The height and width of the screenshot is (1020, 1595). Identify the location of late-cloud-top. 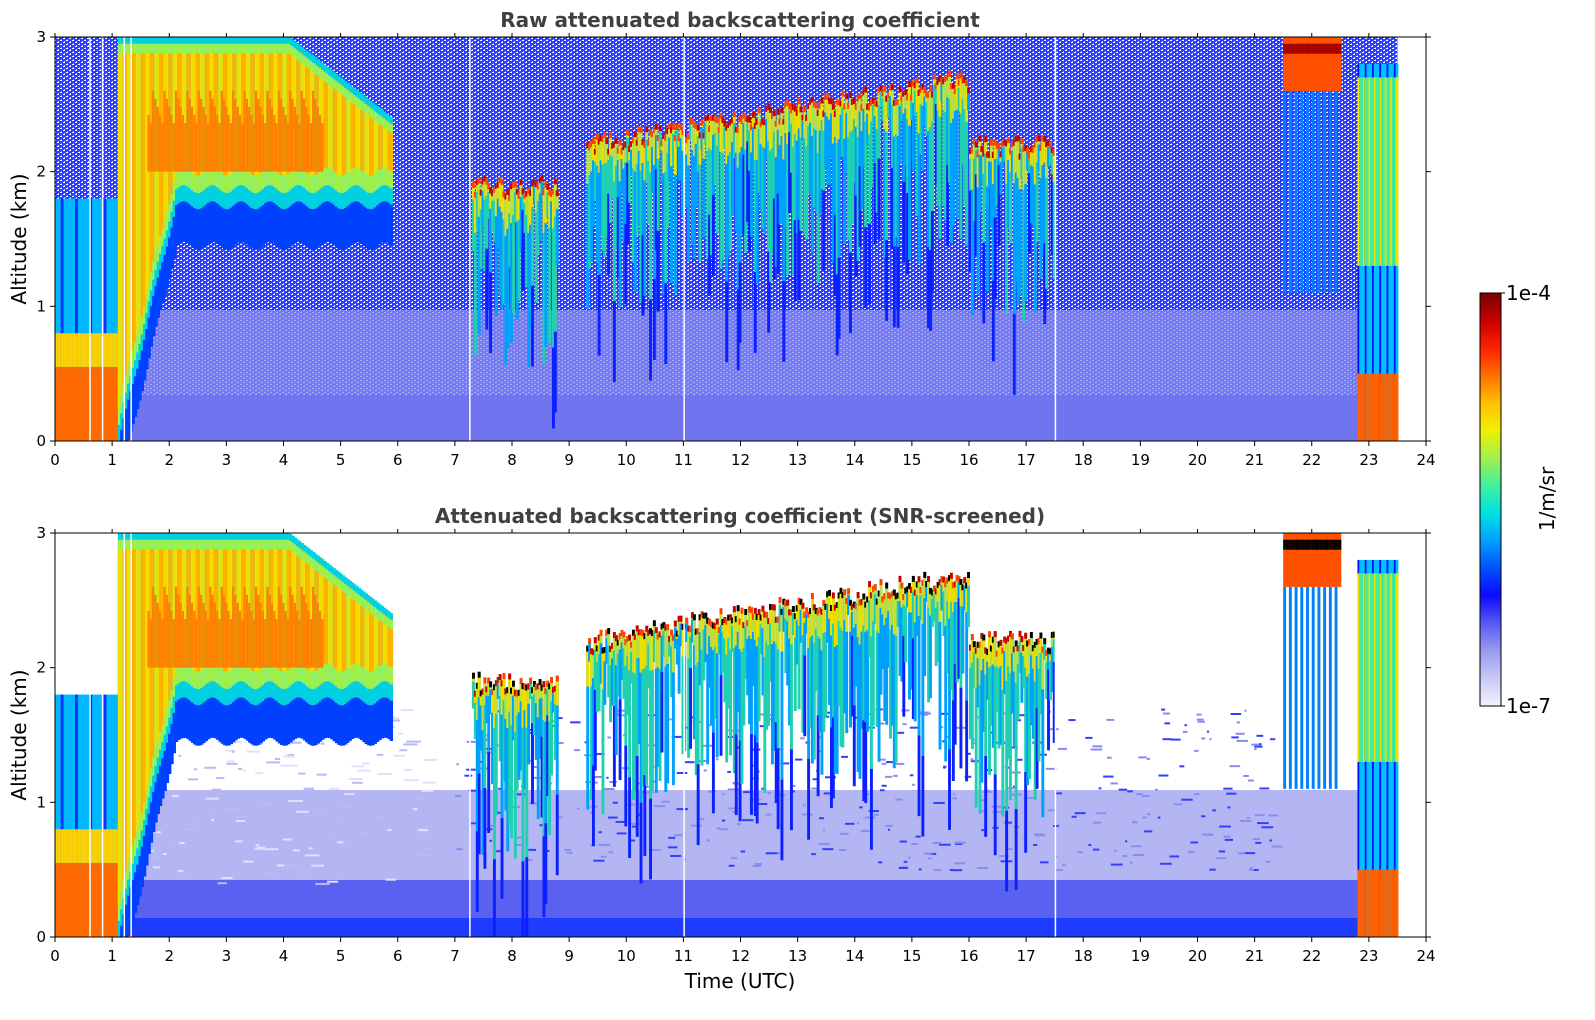
(1334, 544).